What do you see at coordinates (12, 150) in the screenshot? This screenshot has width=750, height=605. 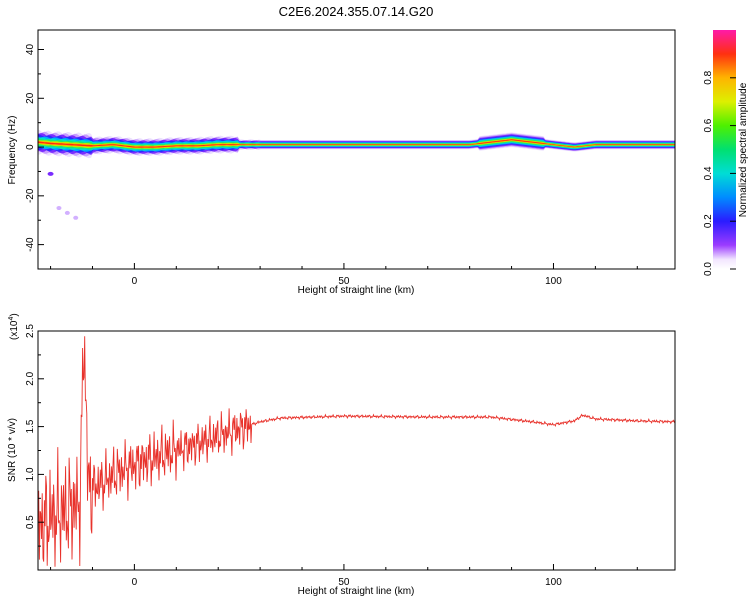 I see `spectrogram-y-label: Frequency (Hz)` at bounding box center [12, 150].